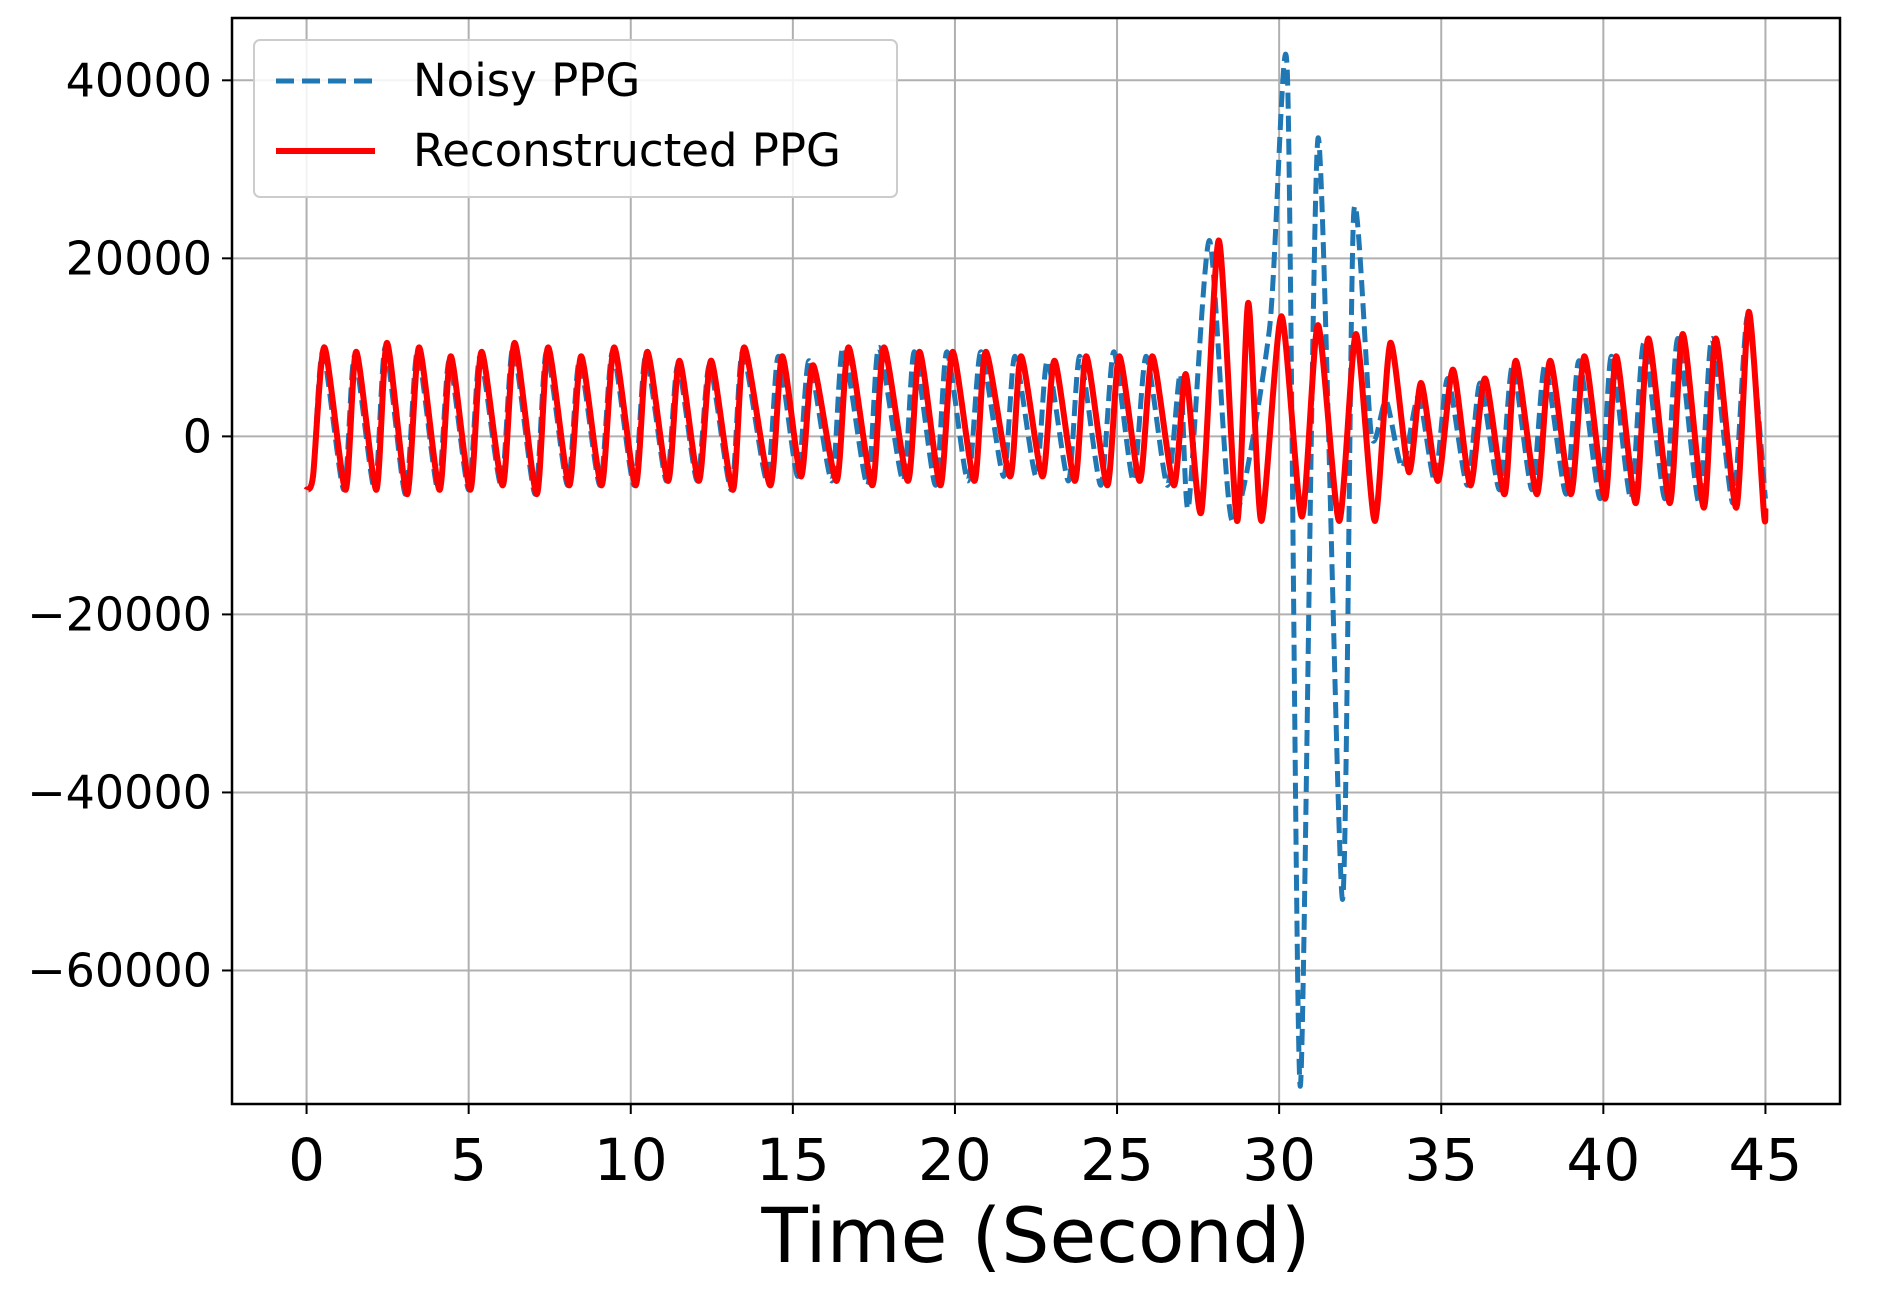  I want to click on x-tick-label: 15, so click(793, 1160).